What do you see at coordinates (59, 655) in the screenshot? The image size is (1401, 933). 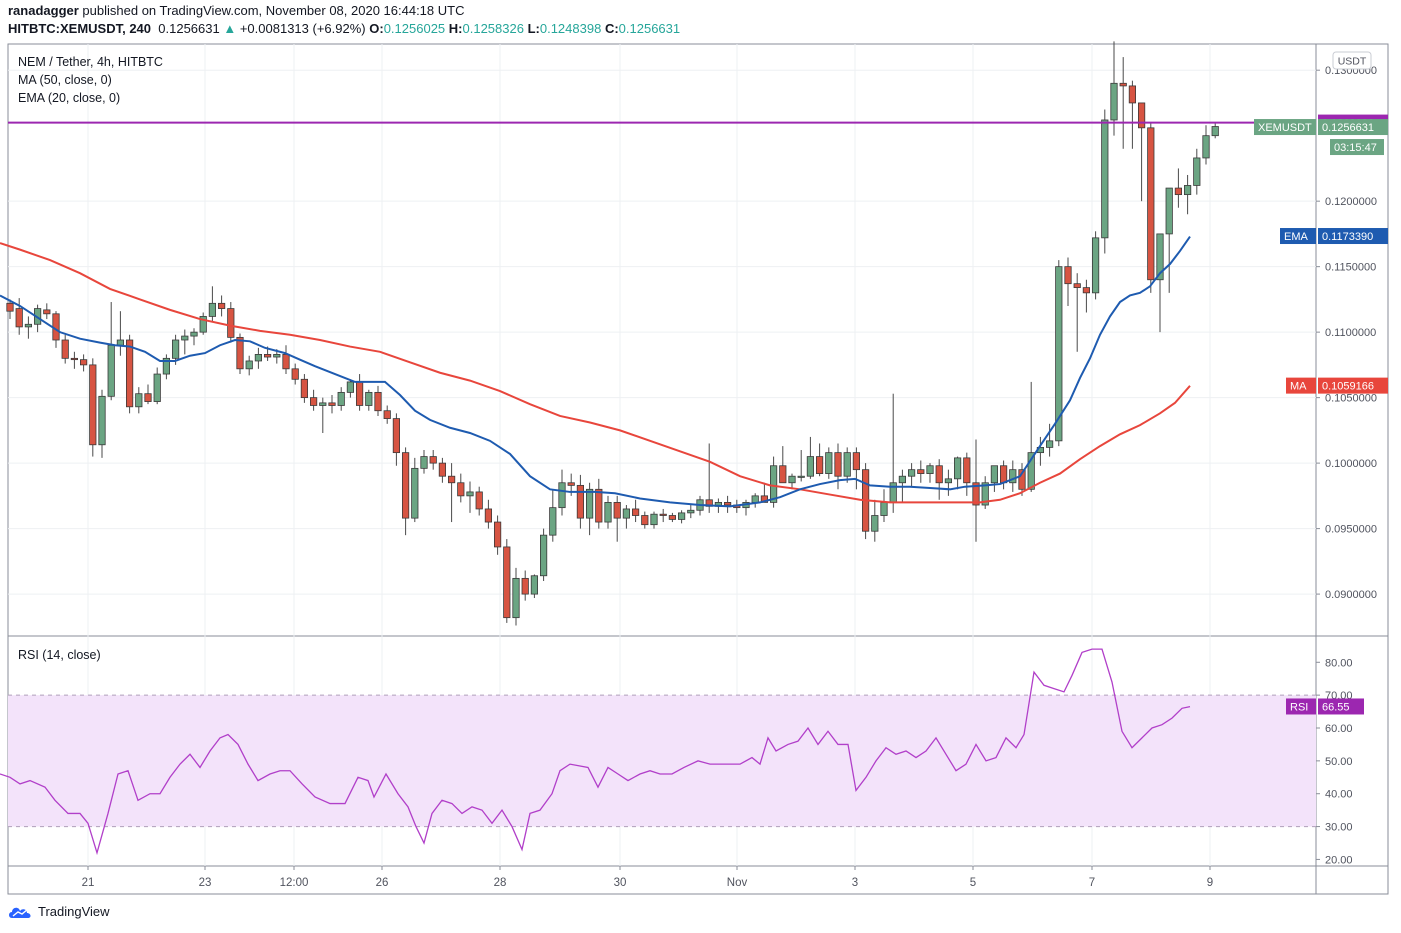 I see `legend-rsi: RSI (14, close)` at bounding box center [59, 655].